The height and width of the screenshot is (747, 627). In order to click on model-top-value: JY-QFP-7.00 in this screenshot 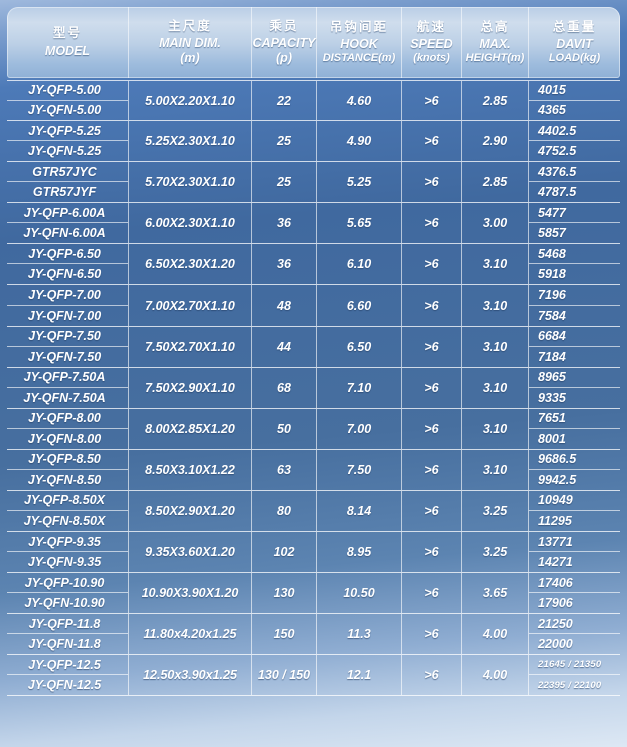, I will do `click(64, 294)`.